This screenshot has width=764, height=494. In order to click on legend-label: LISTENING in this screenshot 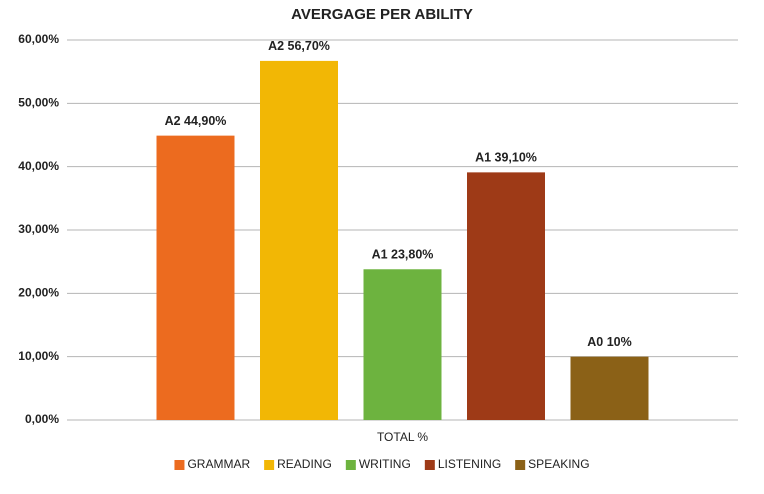, I will do `click(469, 464)`.